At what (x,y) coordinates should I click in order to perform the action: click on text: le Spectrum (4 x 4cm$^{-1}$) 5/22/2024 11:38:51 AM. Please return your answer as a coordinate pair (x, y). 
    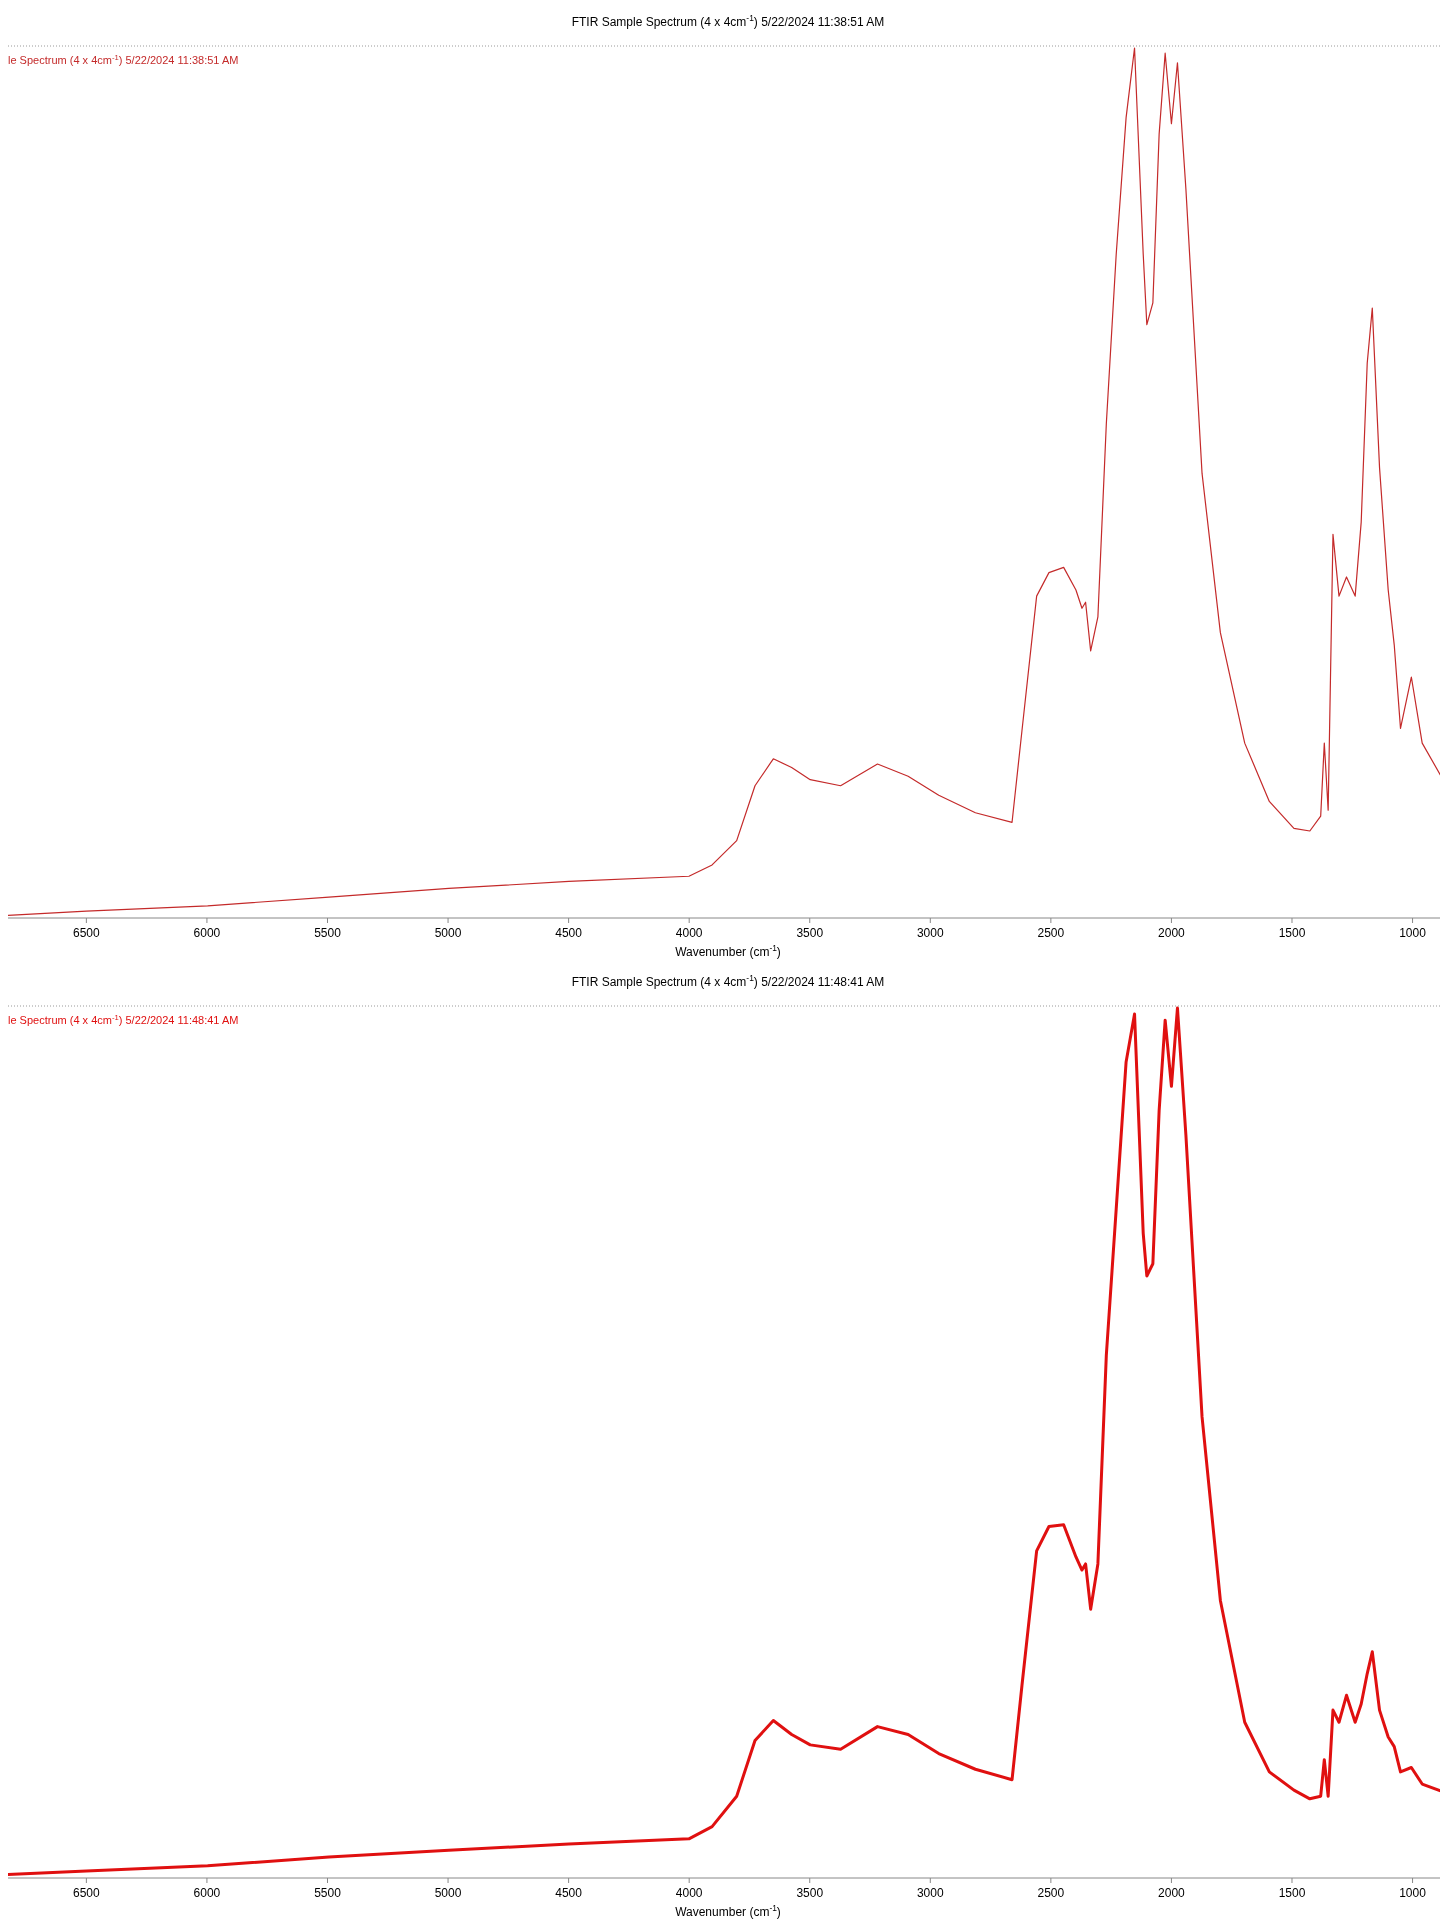
    Looking at the image, I should click on (123, 59).